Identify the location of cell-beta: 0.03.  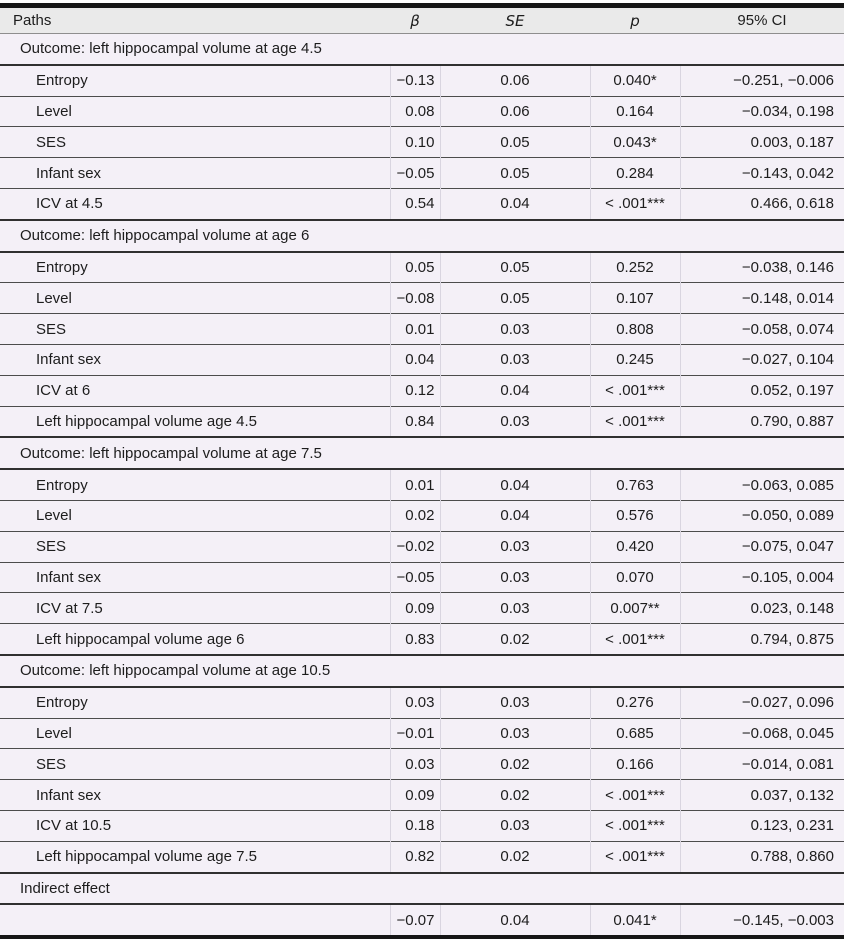
(414, 702).